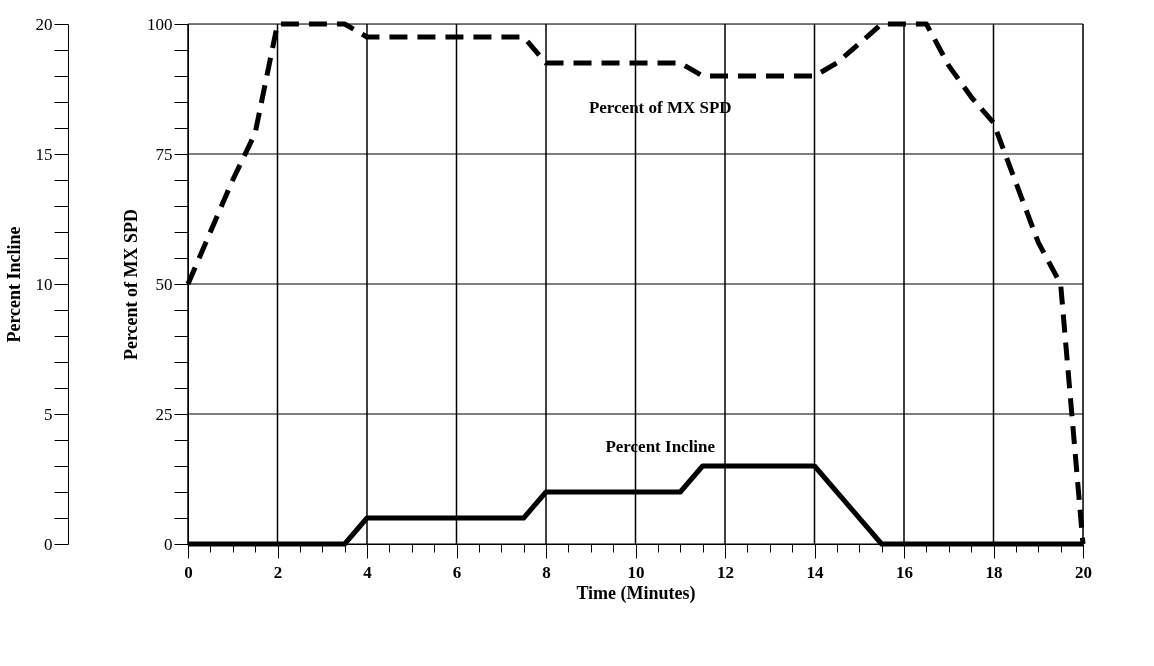  I want to click on x-tick-label: 0, so click(188, 572).